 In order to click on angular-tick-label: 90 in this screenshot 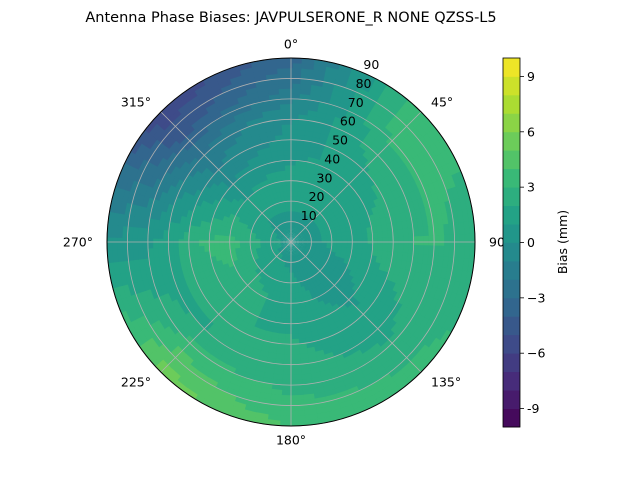, I will do `click(497, 242)`.